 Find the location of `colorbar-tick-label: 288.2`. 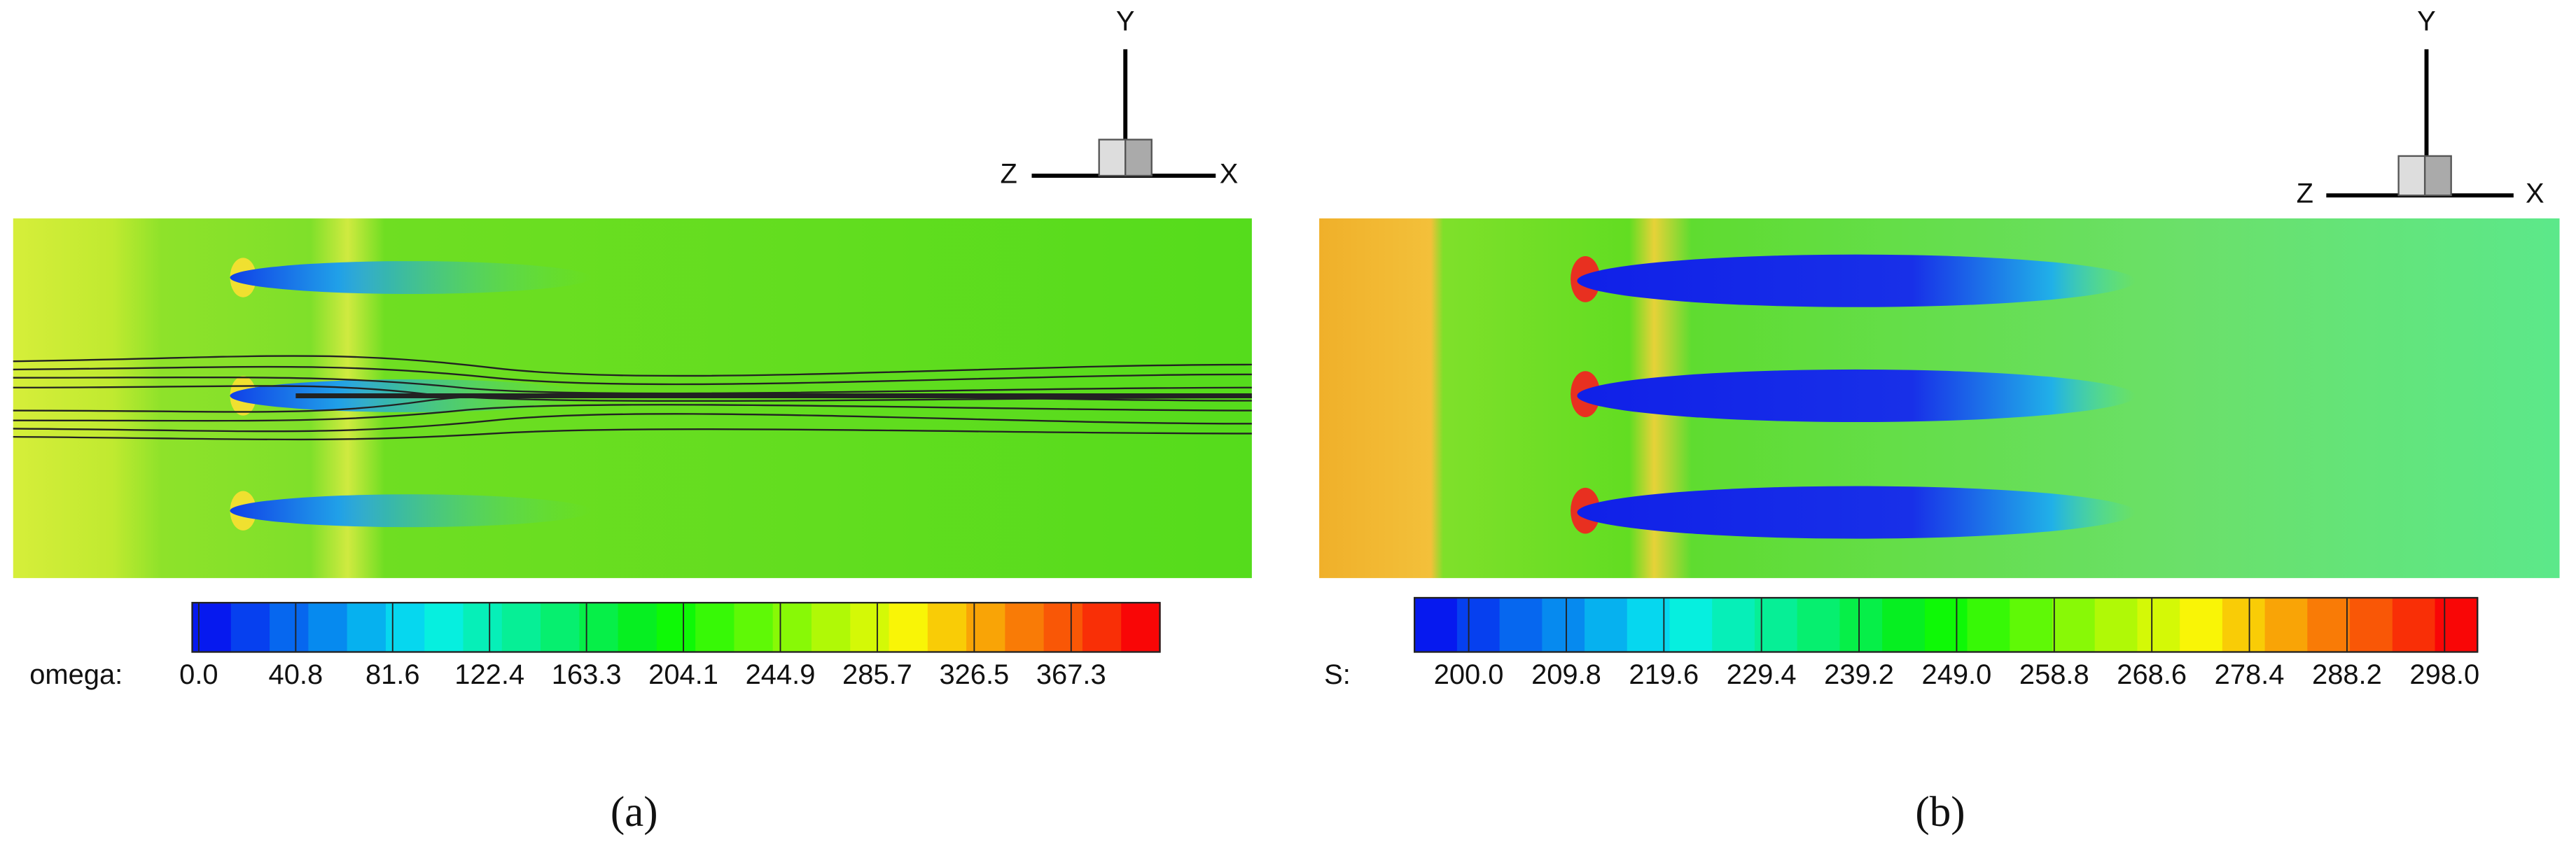

colorbar-tick-label: 288.2 is located at coordinates (2347, 674).